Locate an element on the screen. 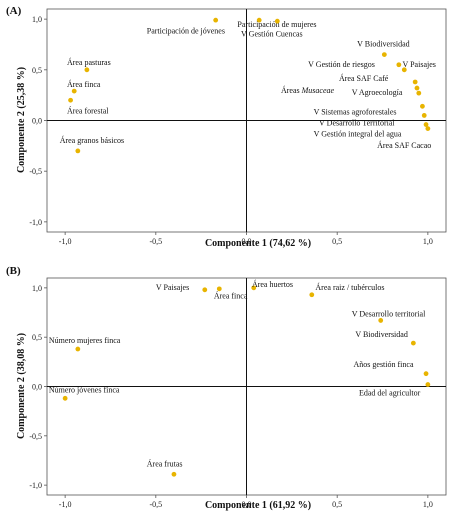  data-point-label: V Gestión integral del agua is located at coordinates (358, 134).